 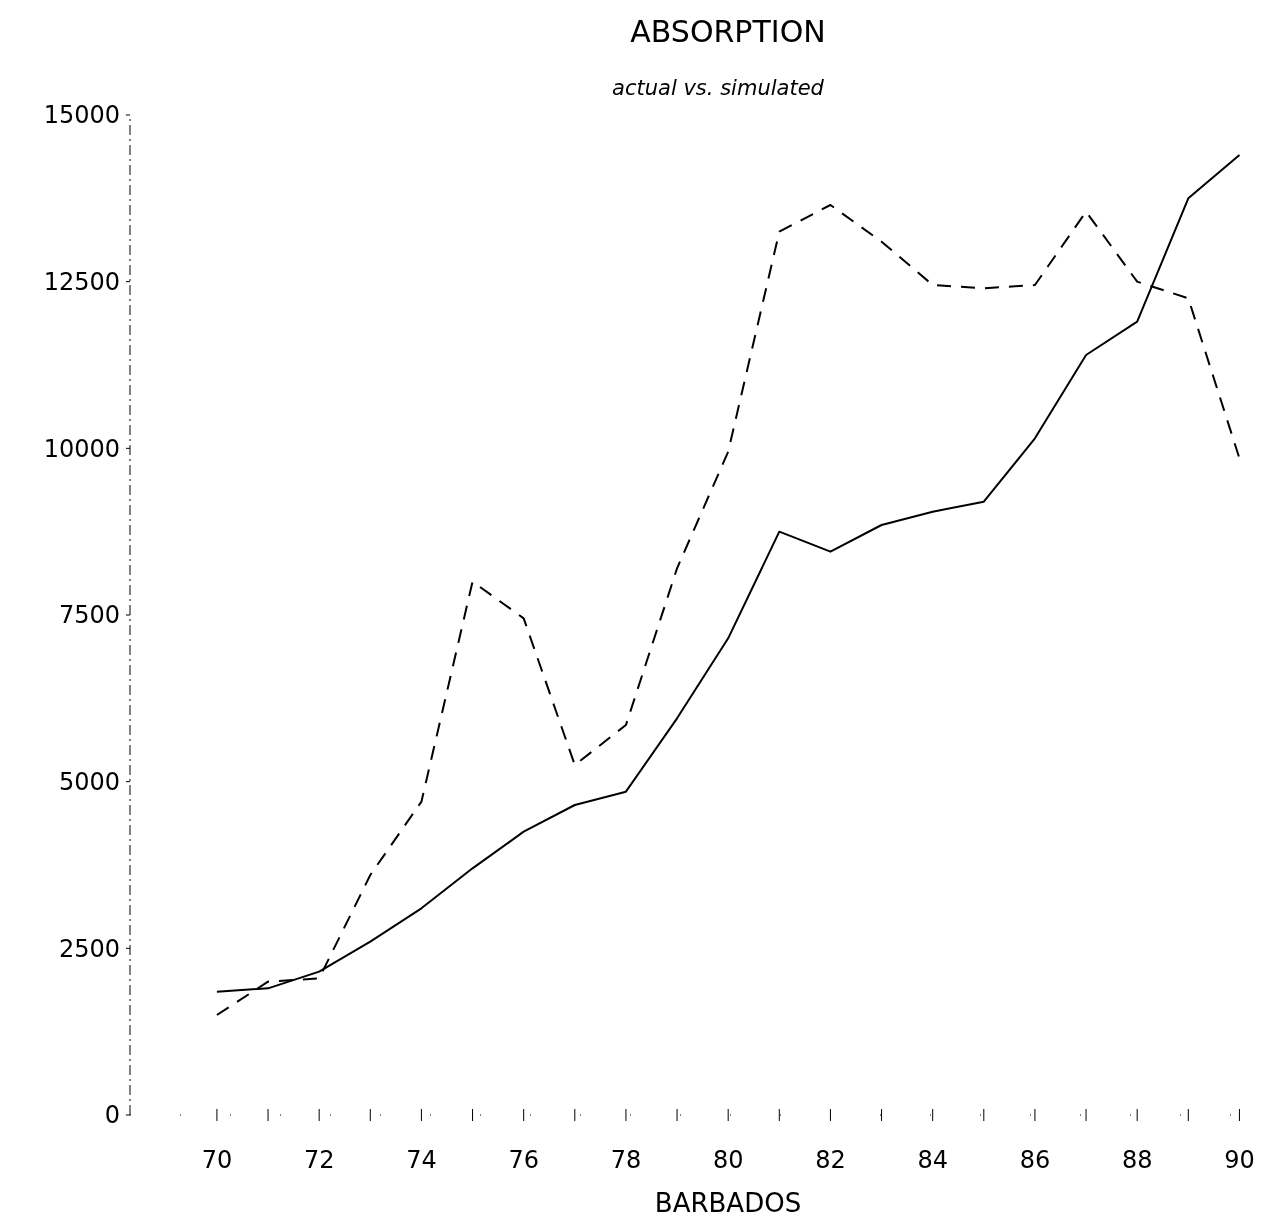 What do you see at coordinates (932, 1160) in the screenshot?
I see `x-tick-label: 84` at bounding box center [932, 1160].